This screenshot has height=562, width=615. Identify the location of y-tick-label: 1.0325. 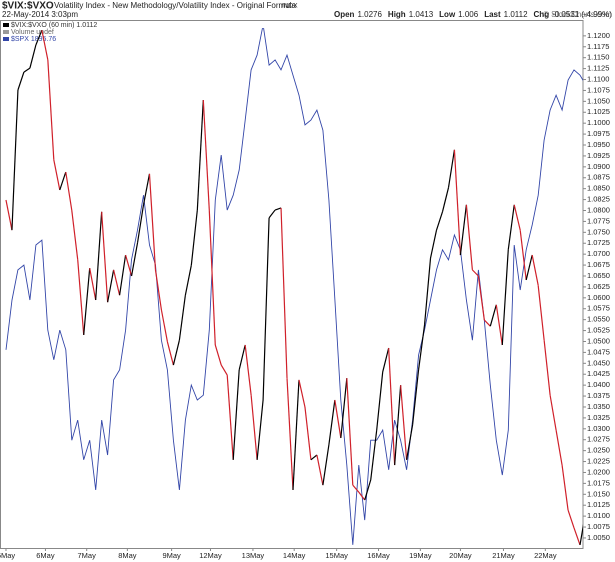
(598, 417).